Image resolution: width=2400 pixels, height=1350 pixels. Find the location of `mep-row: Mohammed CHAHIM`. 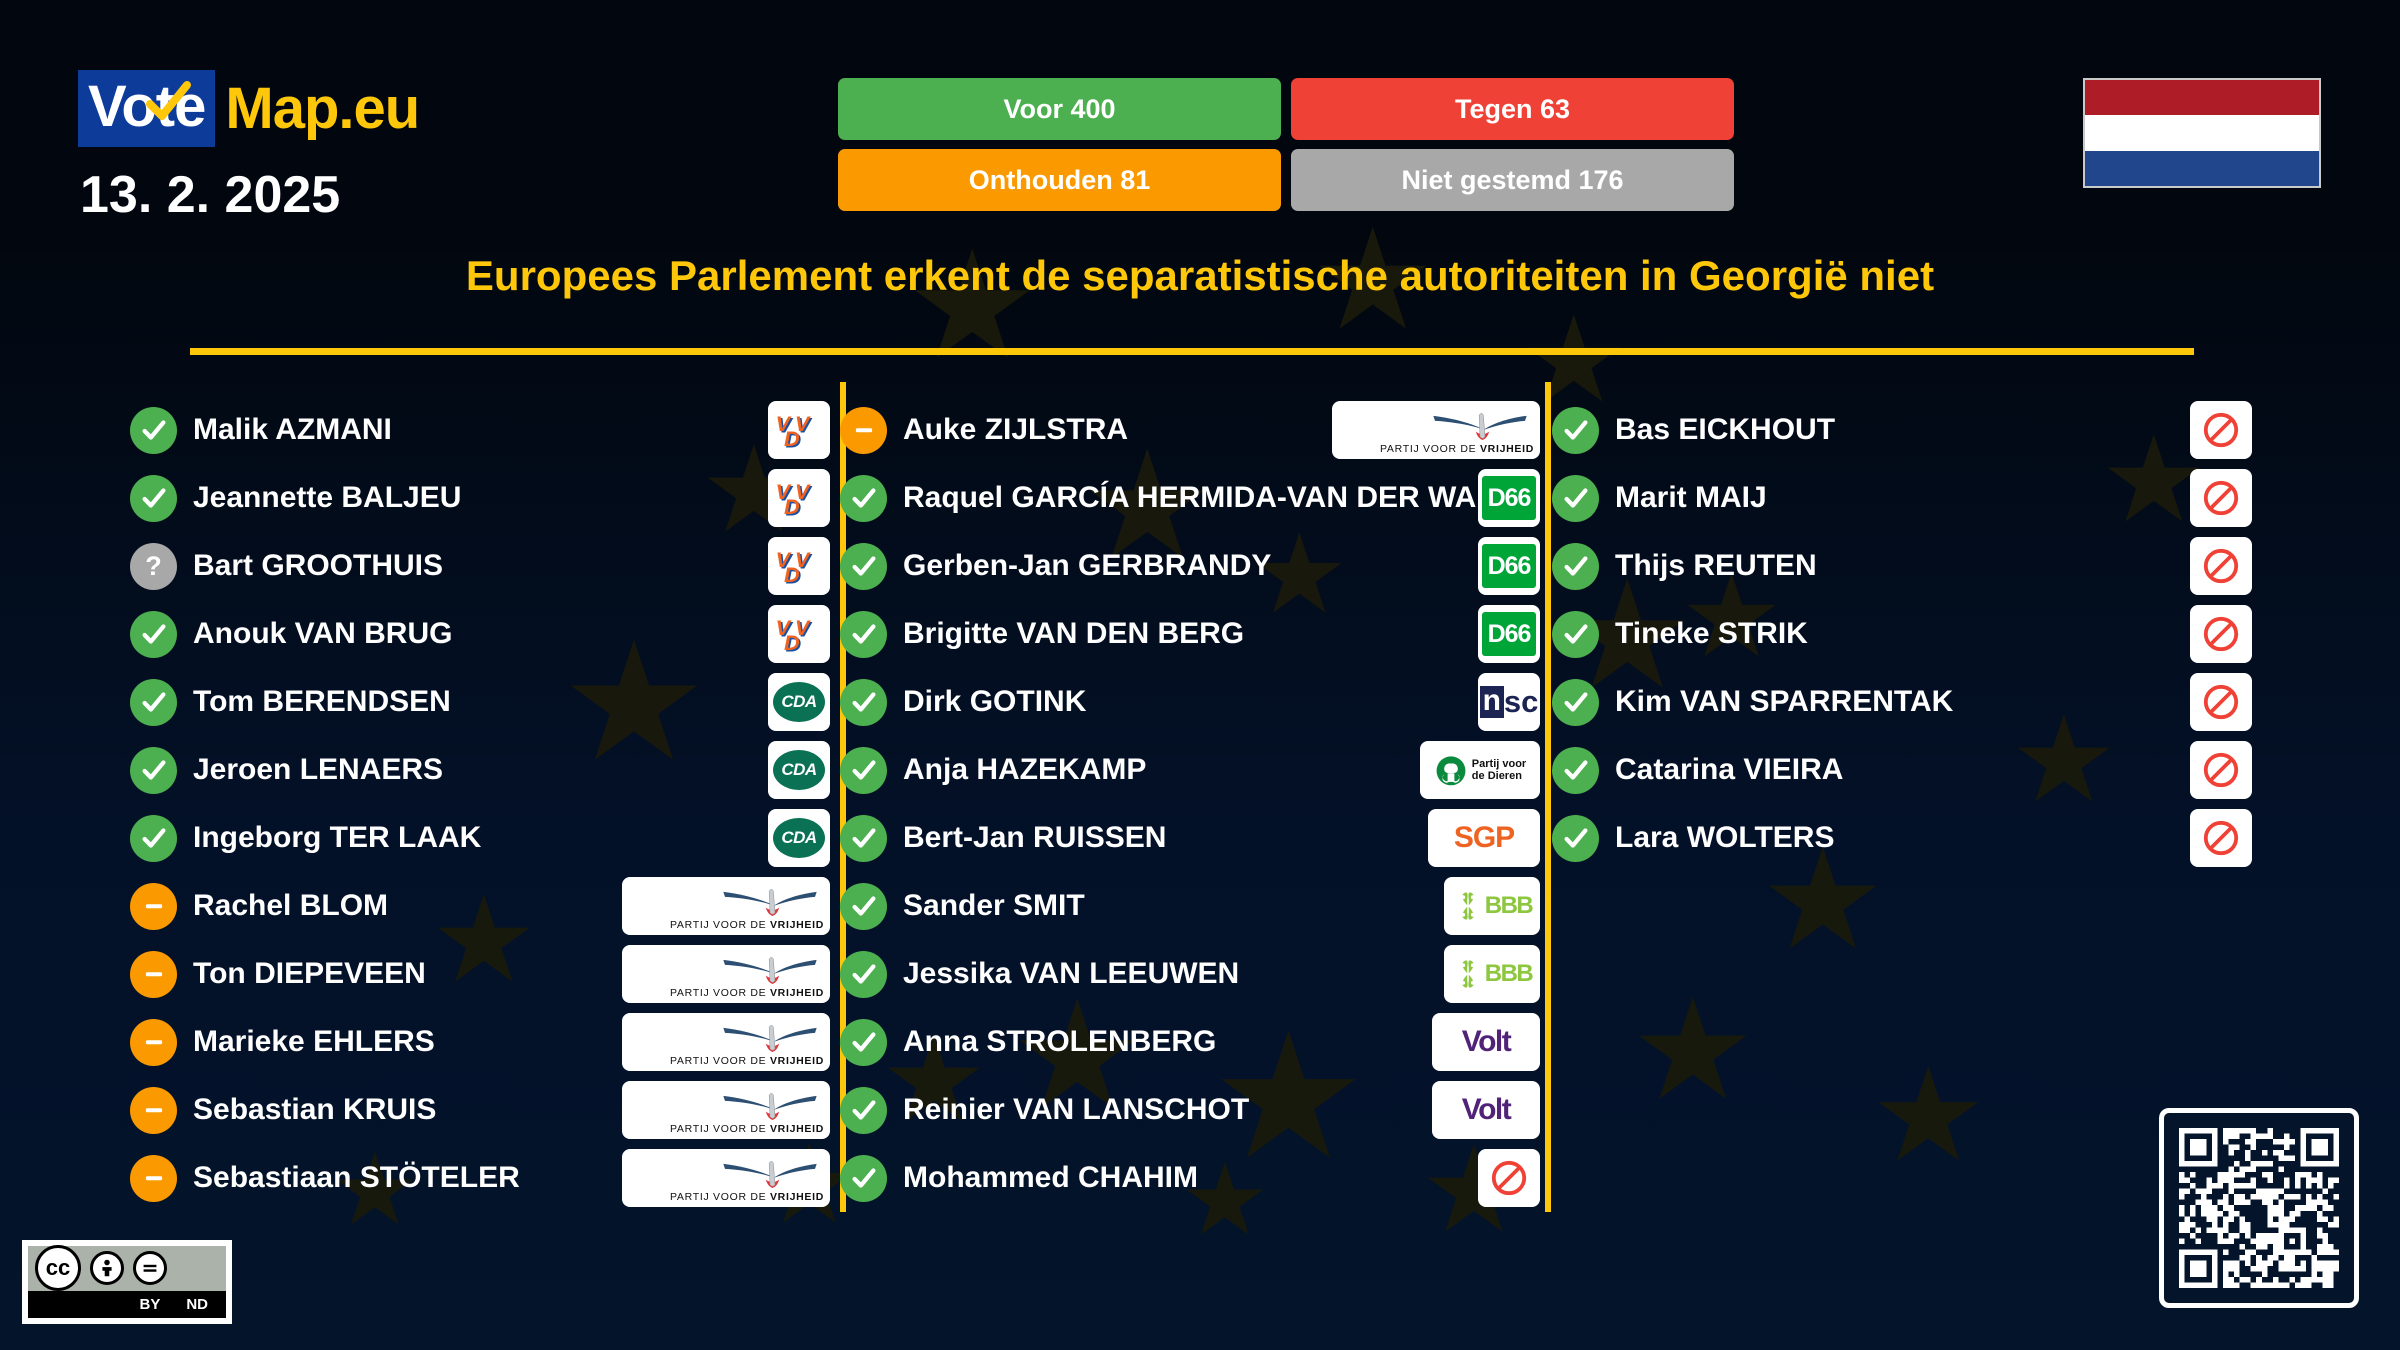

mep-row: Mohammed CHAHIM is located at coordinates (1190, 1178).